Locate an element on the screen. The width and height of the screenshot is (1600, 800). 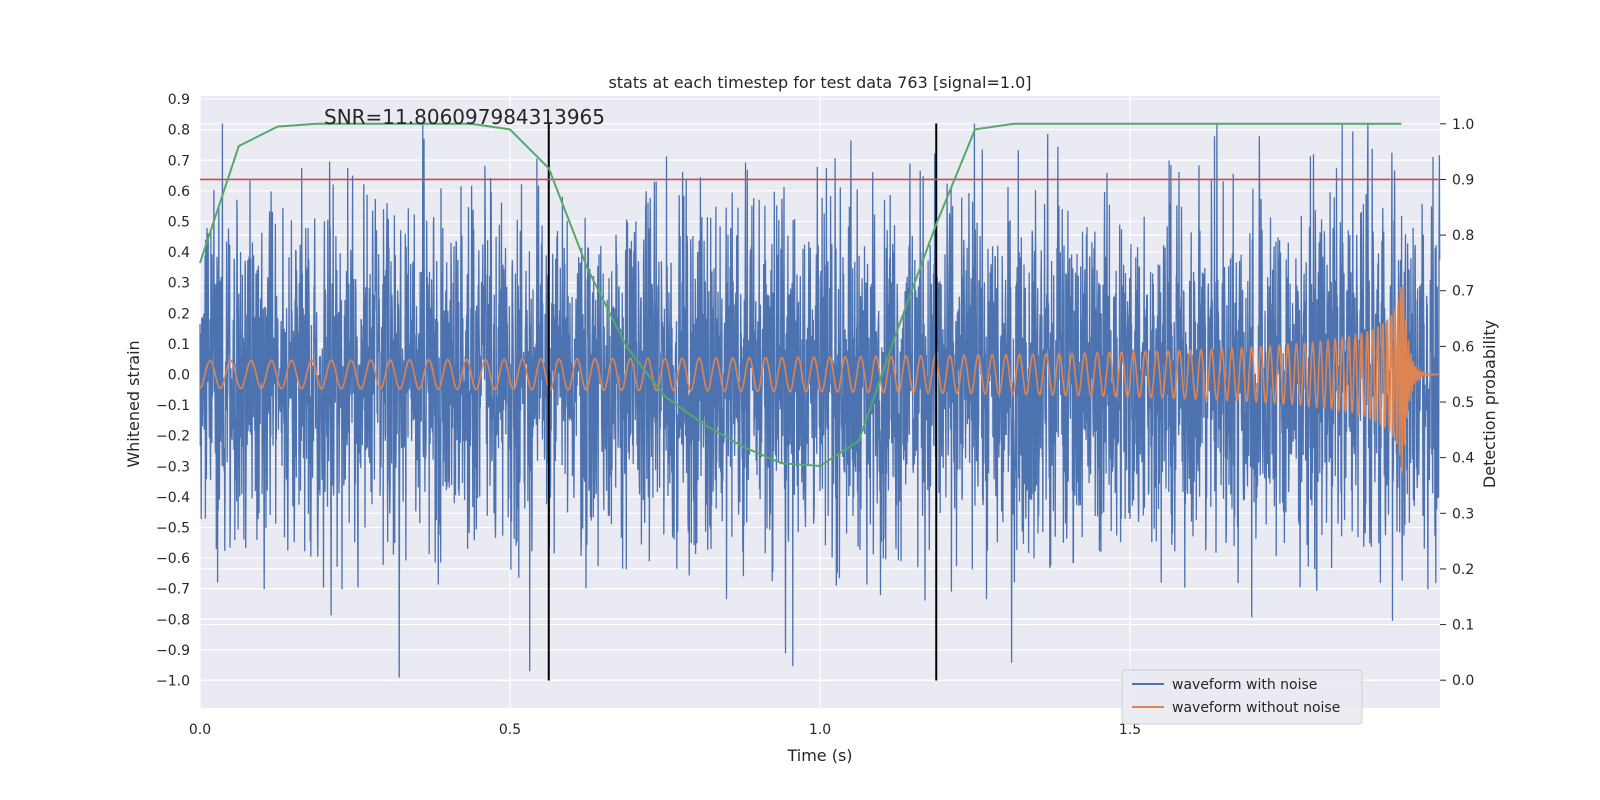
y-tick-label: 0.0 is located at coordinates (179, 375).